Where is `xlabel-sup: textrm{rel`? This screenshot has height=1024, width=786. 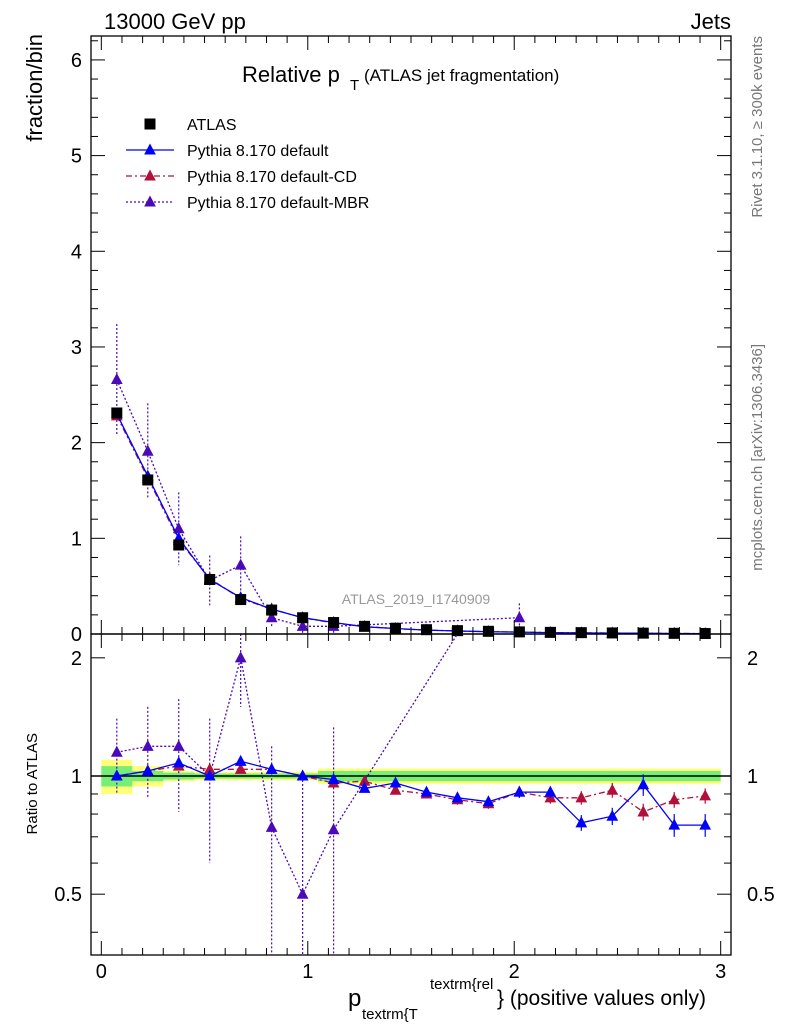
xlabel-sup: textrm{rel is located at coordinates (461, 984).